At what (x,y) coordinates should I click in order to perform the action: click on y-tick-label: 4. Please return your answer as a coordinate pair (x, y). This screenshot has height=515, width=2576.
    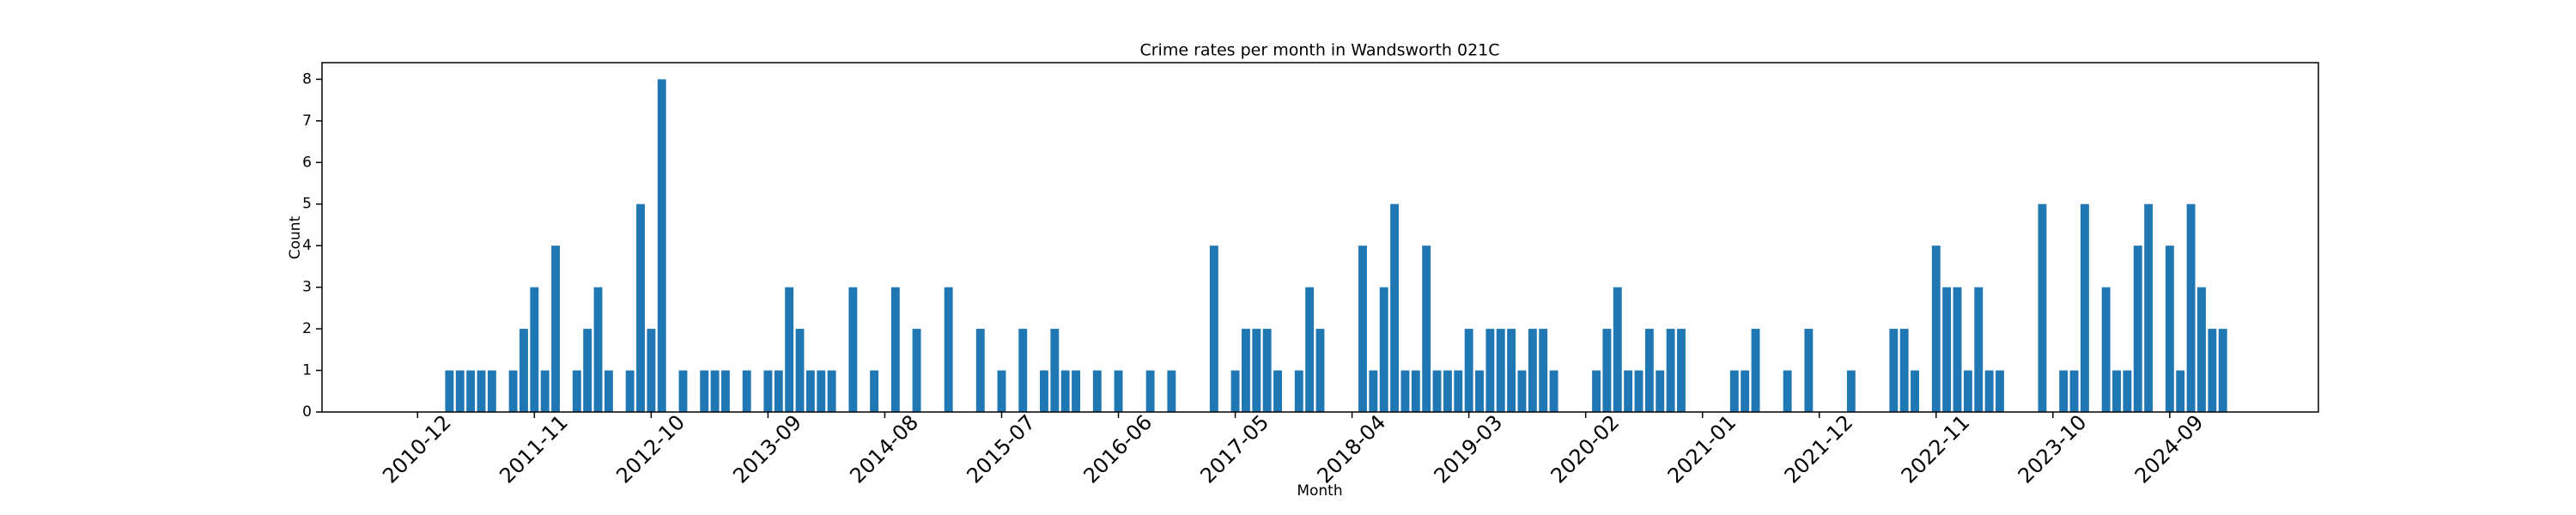
    Looking at the image, I should click on (307, 245).